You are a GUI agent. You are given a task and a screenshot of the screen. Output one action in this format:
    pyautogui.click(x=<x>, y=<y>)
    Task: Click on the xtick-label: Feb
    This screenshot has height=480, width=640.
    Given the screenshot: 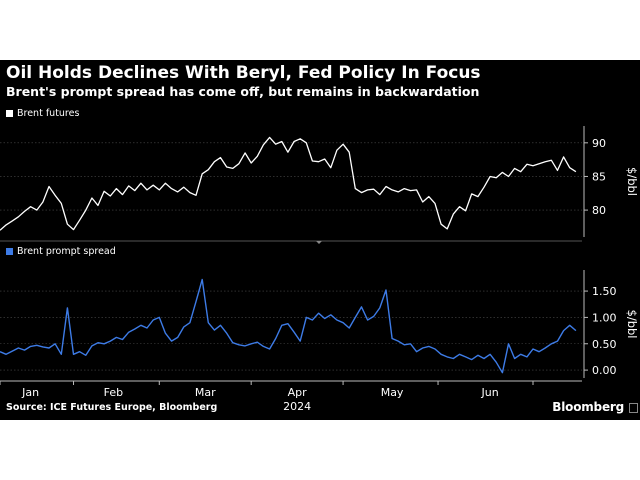 What is the action you would take?
    pyautogui.click(x=113, y=392)
    